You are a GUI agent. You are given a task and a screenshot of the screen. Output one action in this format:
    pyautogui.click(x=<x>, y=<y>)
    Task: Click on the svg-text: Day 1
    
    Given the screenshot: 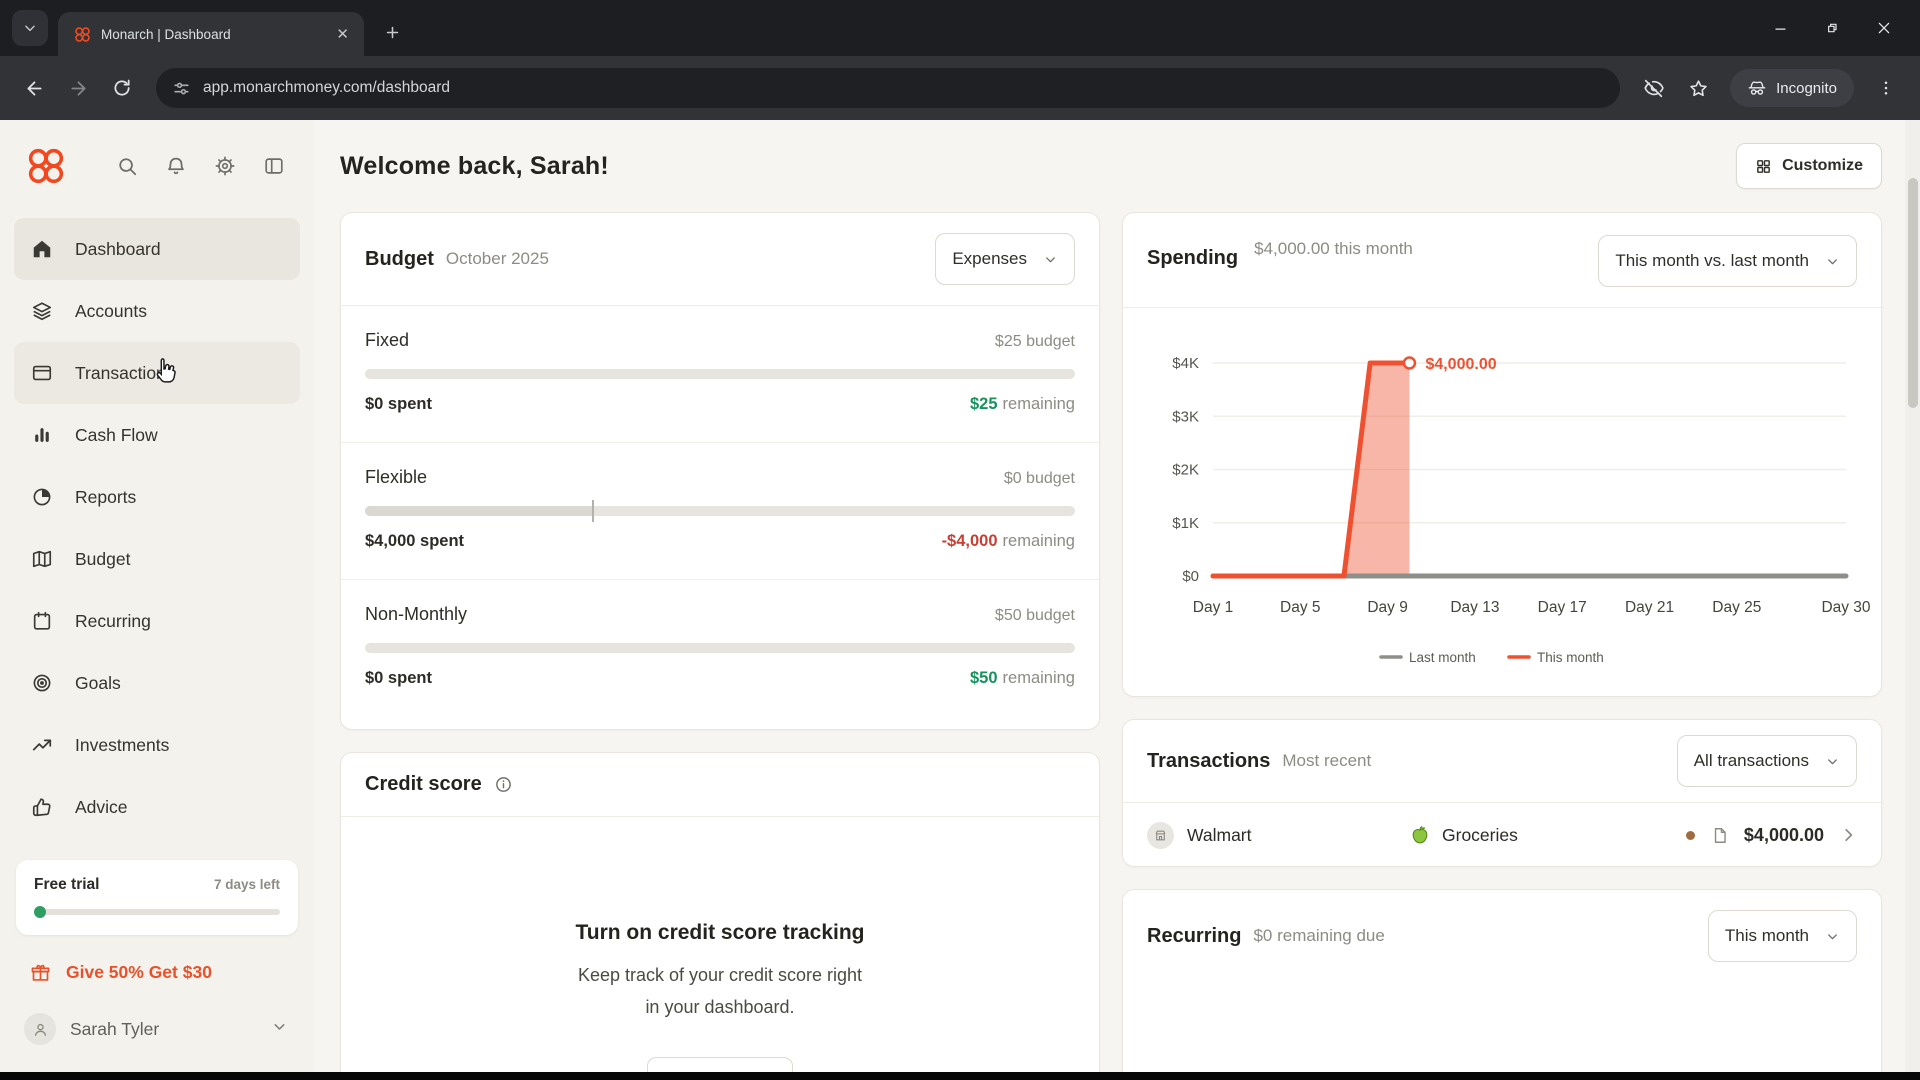 What is the action you would take?
    pyautogui.click(x=1213, y=607)
    